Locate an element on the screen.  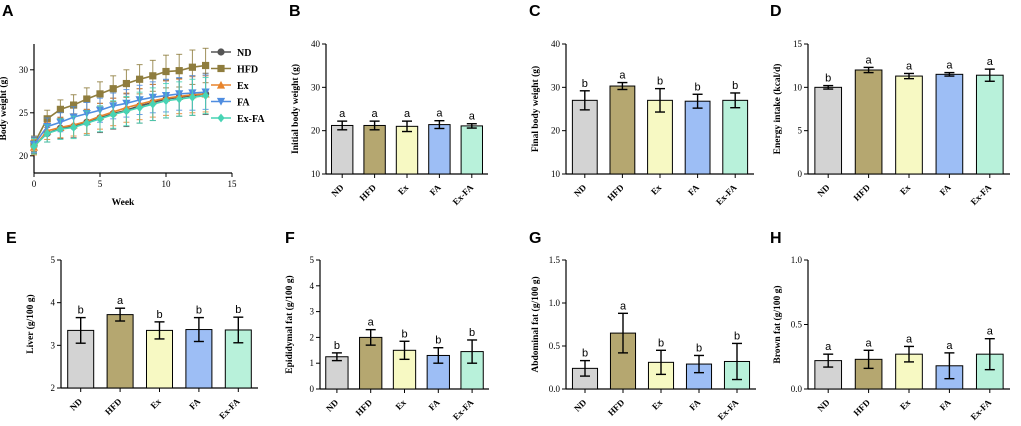
G-y-tick-label: 1.0 is located at coordinates (555, 303).